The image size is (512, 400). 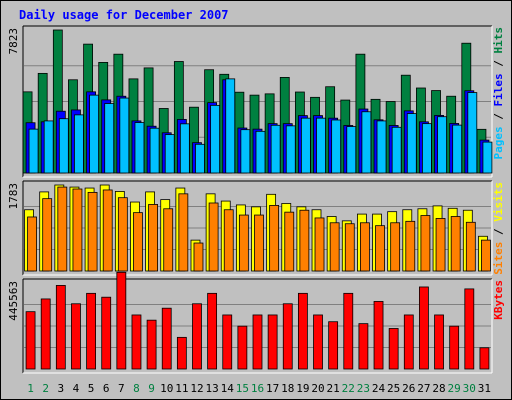 What do you see at coordinates (13, 41) in the screenshot?
I see `y-axis-max-label: 7823` at bounding box center [13, 41].